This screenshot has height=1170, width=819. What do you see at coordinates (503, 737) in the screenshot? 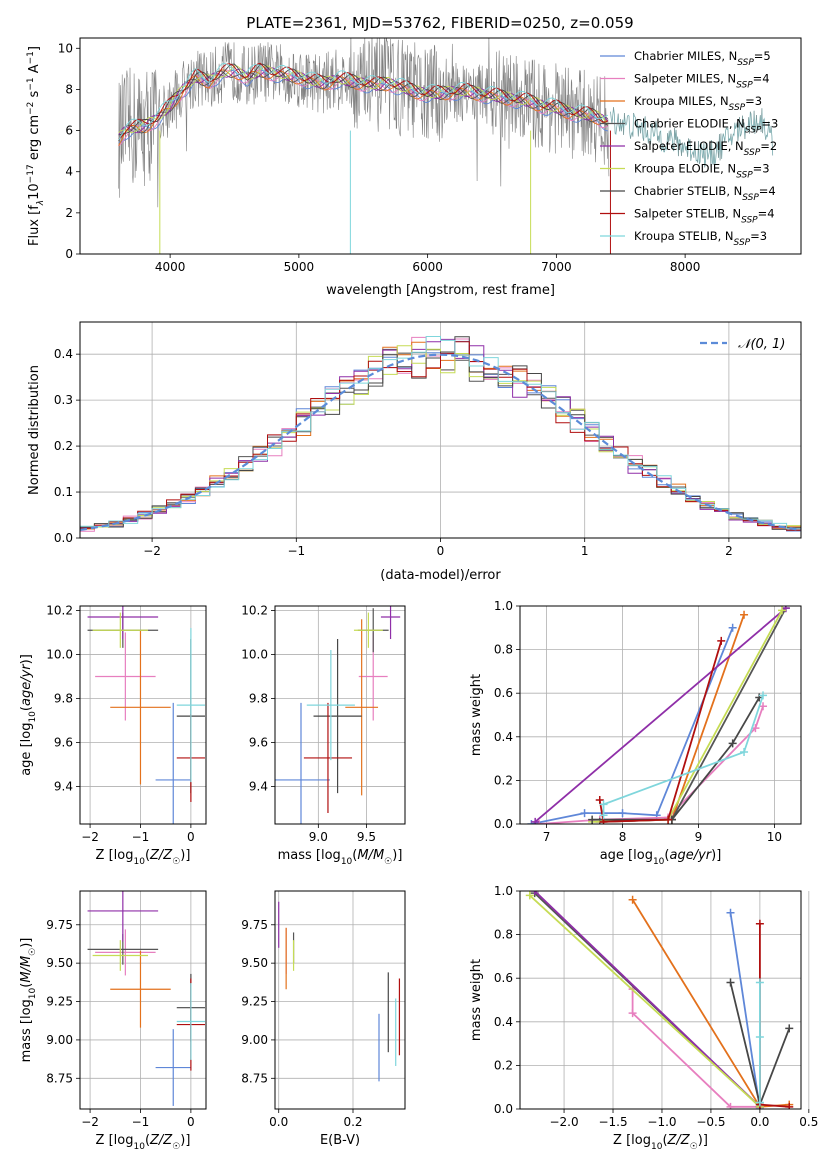
I see `y-tick-label: 0.4` at bounding box center [503, 737].